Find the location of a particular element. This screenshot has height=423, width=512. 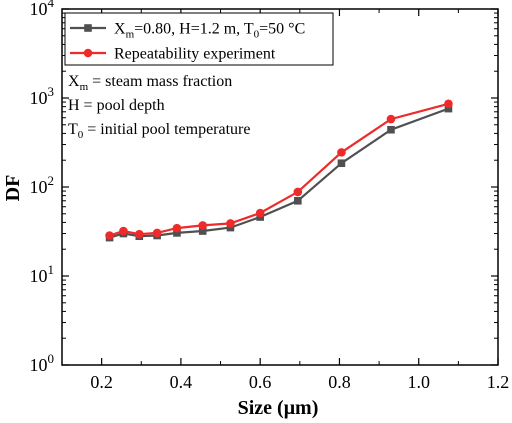

annotation-2: T0 = initial pool temperature is located at coordinates (159, 131).